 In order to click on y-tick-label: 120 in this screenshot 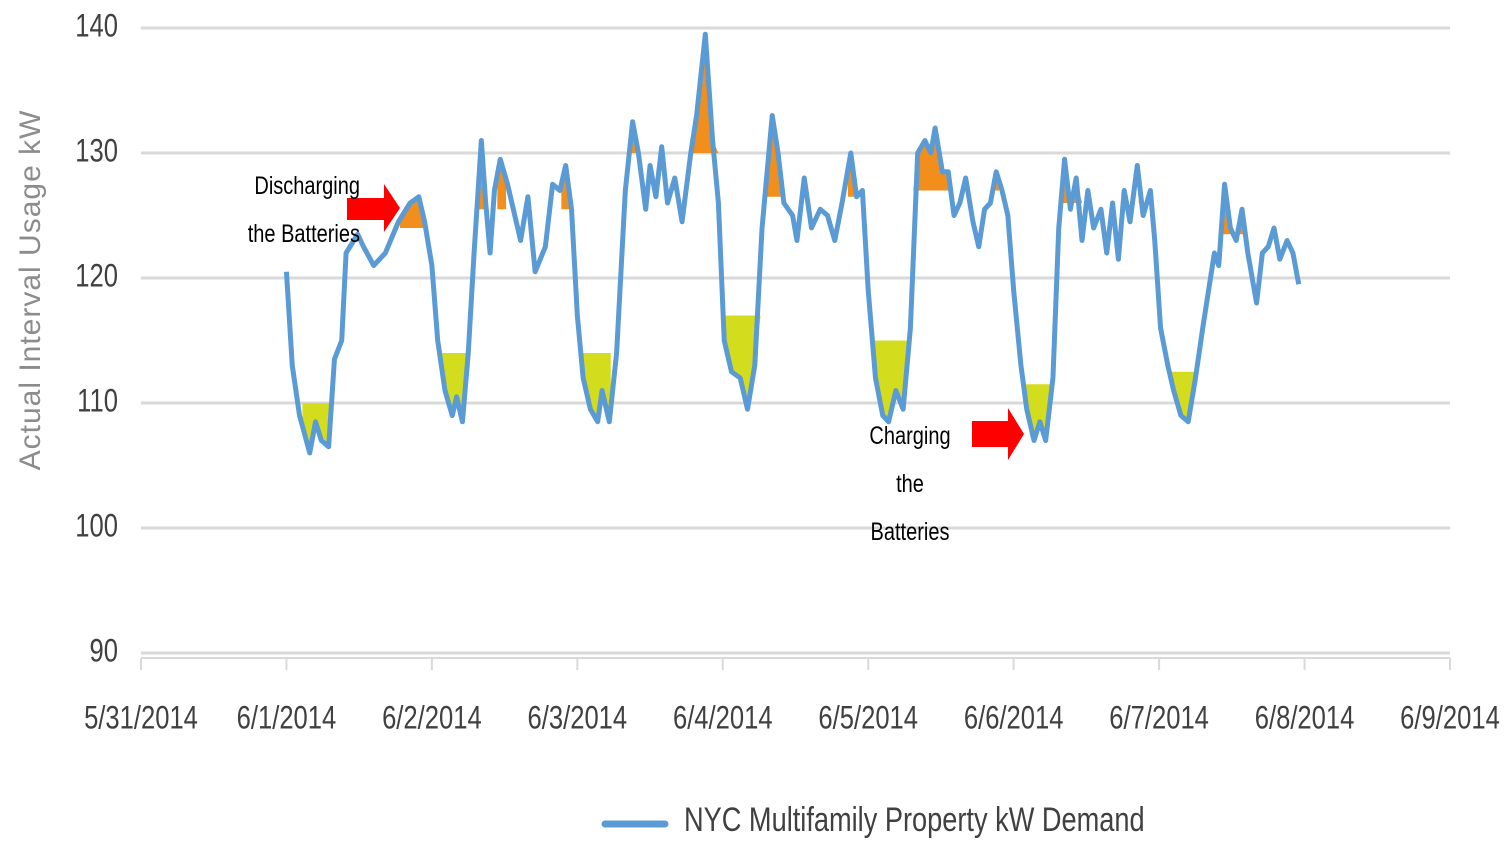, I will do `click(96, 276)`.